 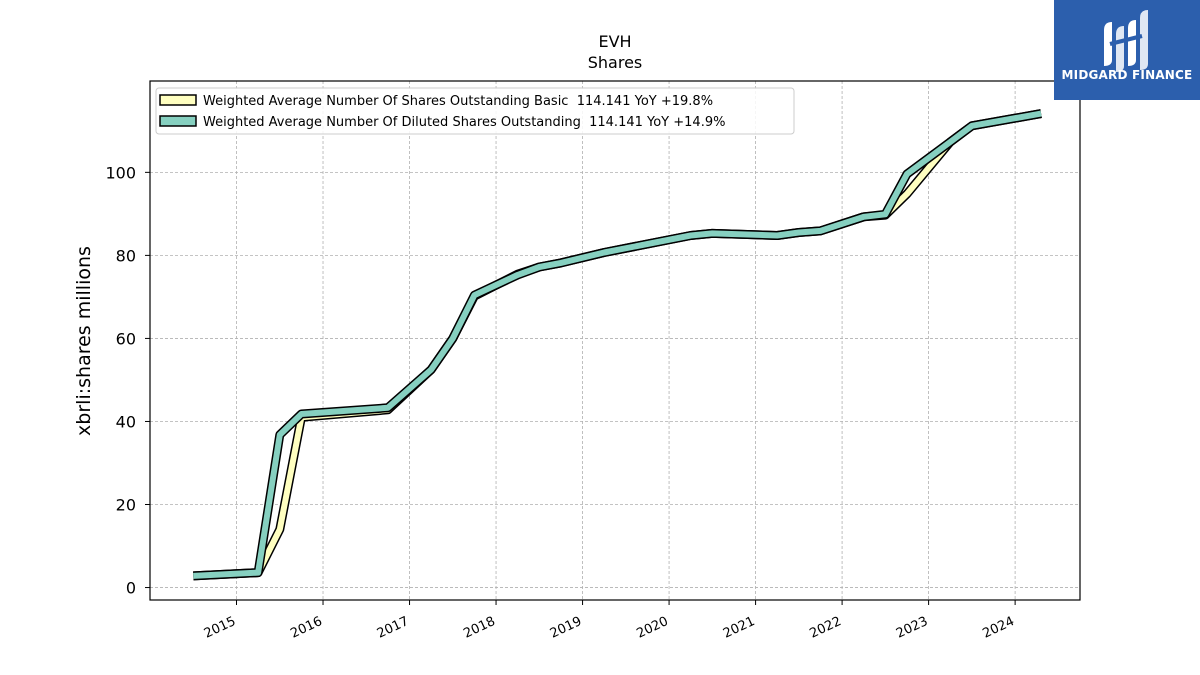 What do you see at coordinates (306, 628) in the screenshot?
I see `x-tick-label: 2016` at bounding box center [306, 628].